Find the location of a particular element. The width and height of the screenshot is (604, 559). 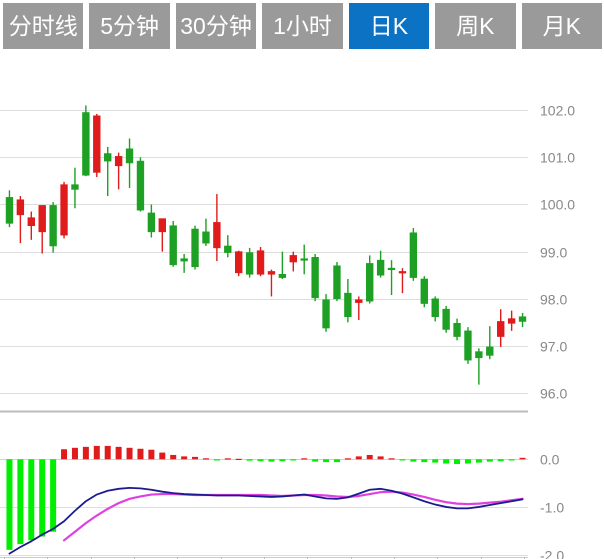

x-axis-ticks is located at coordinates (264, 558).